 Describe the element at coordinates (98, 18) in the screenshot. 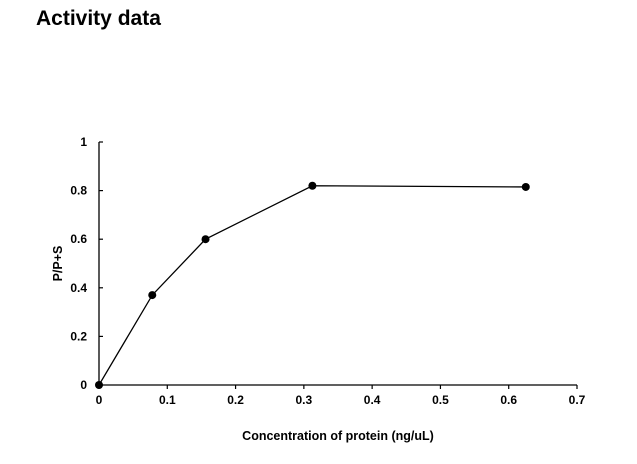

I see `page-title: Activity data` at that location.